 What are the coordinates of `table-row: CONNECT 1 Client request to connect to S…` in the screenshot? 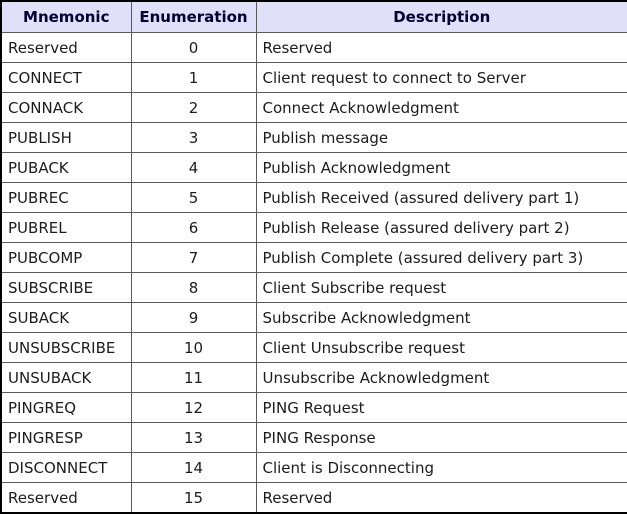 It's located at (313, 77).